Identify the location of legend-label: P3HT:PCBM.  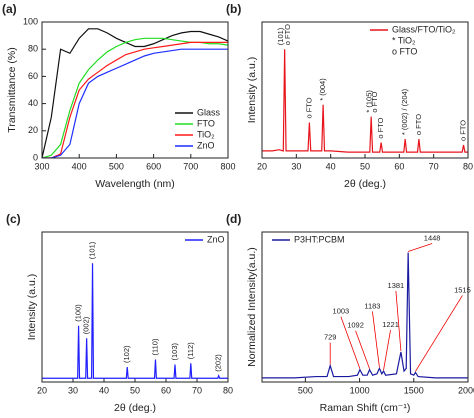
(319, 239).